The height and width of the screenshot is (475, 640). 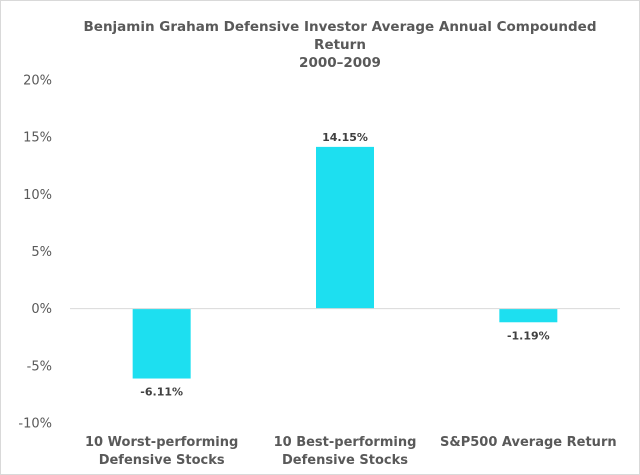 What do you see at coordinates (528, 442) in the screenshot?
I see `x-category-label: S&P500 Average Return` at bounding box center [528, 442].